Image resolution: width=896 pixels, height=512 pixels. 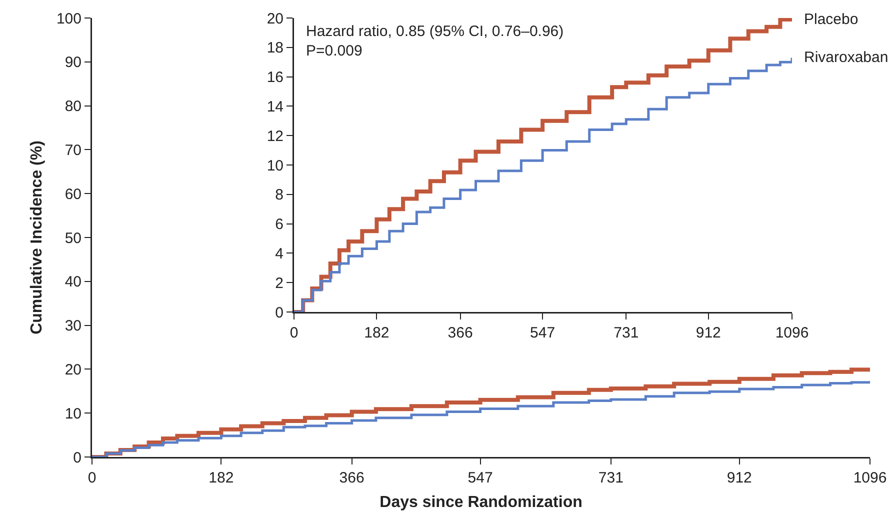 I want to click on y-tick-label: 18, so click(x=275, y=48).